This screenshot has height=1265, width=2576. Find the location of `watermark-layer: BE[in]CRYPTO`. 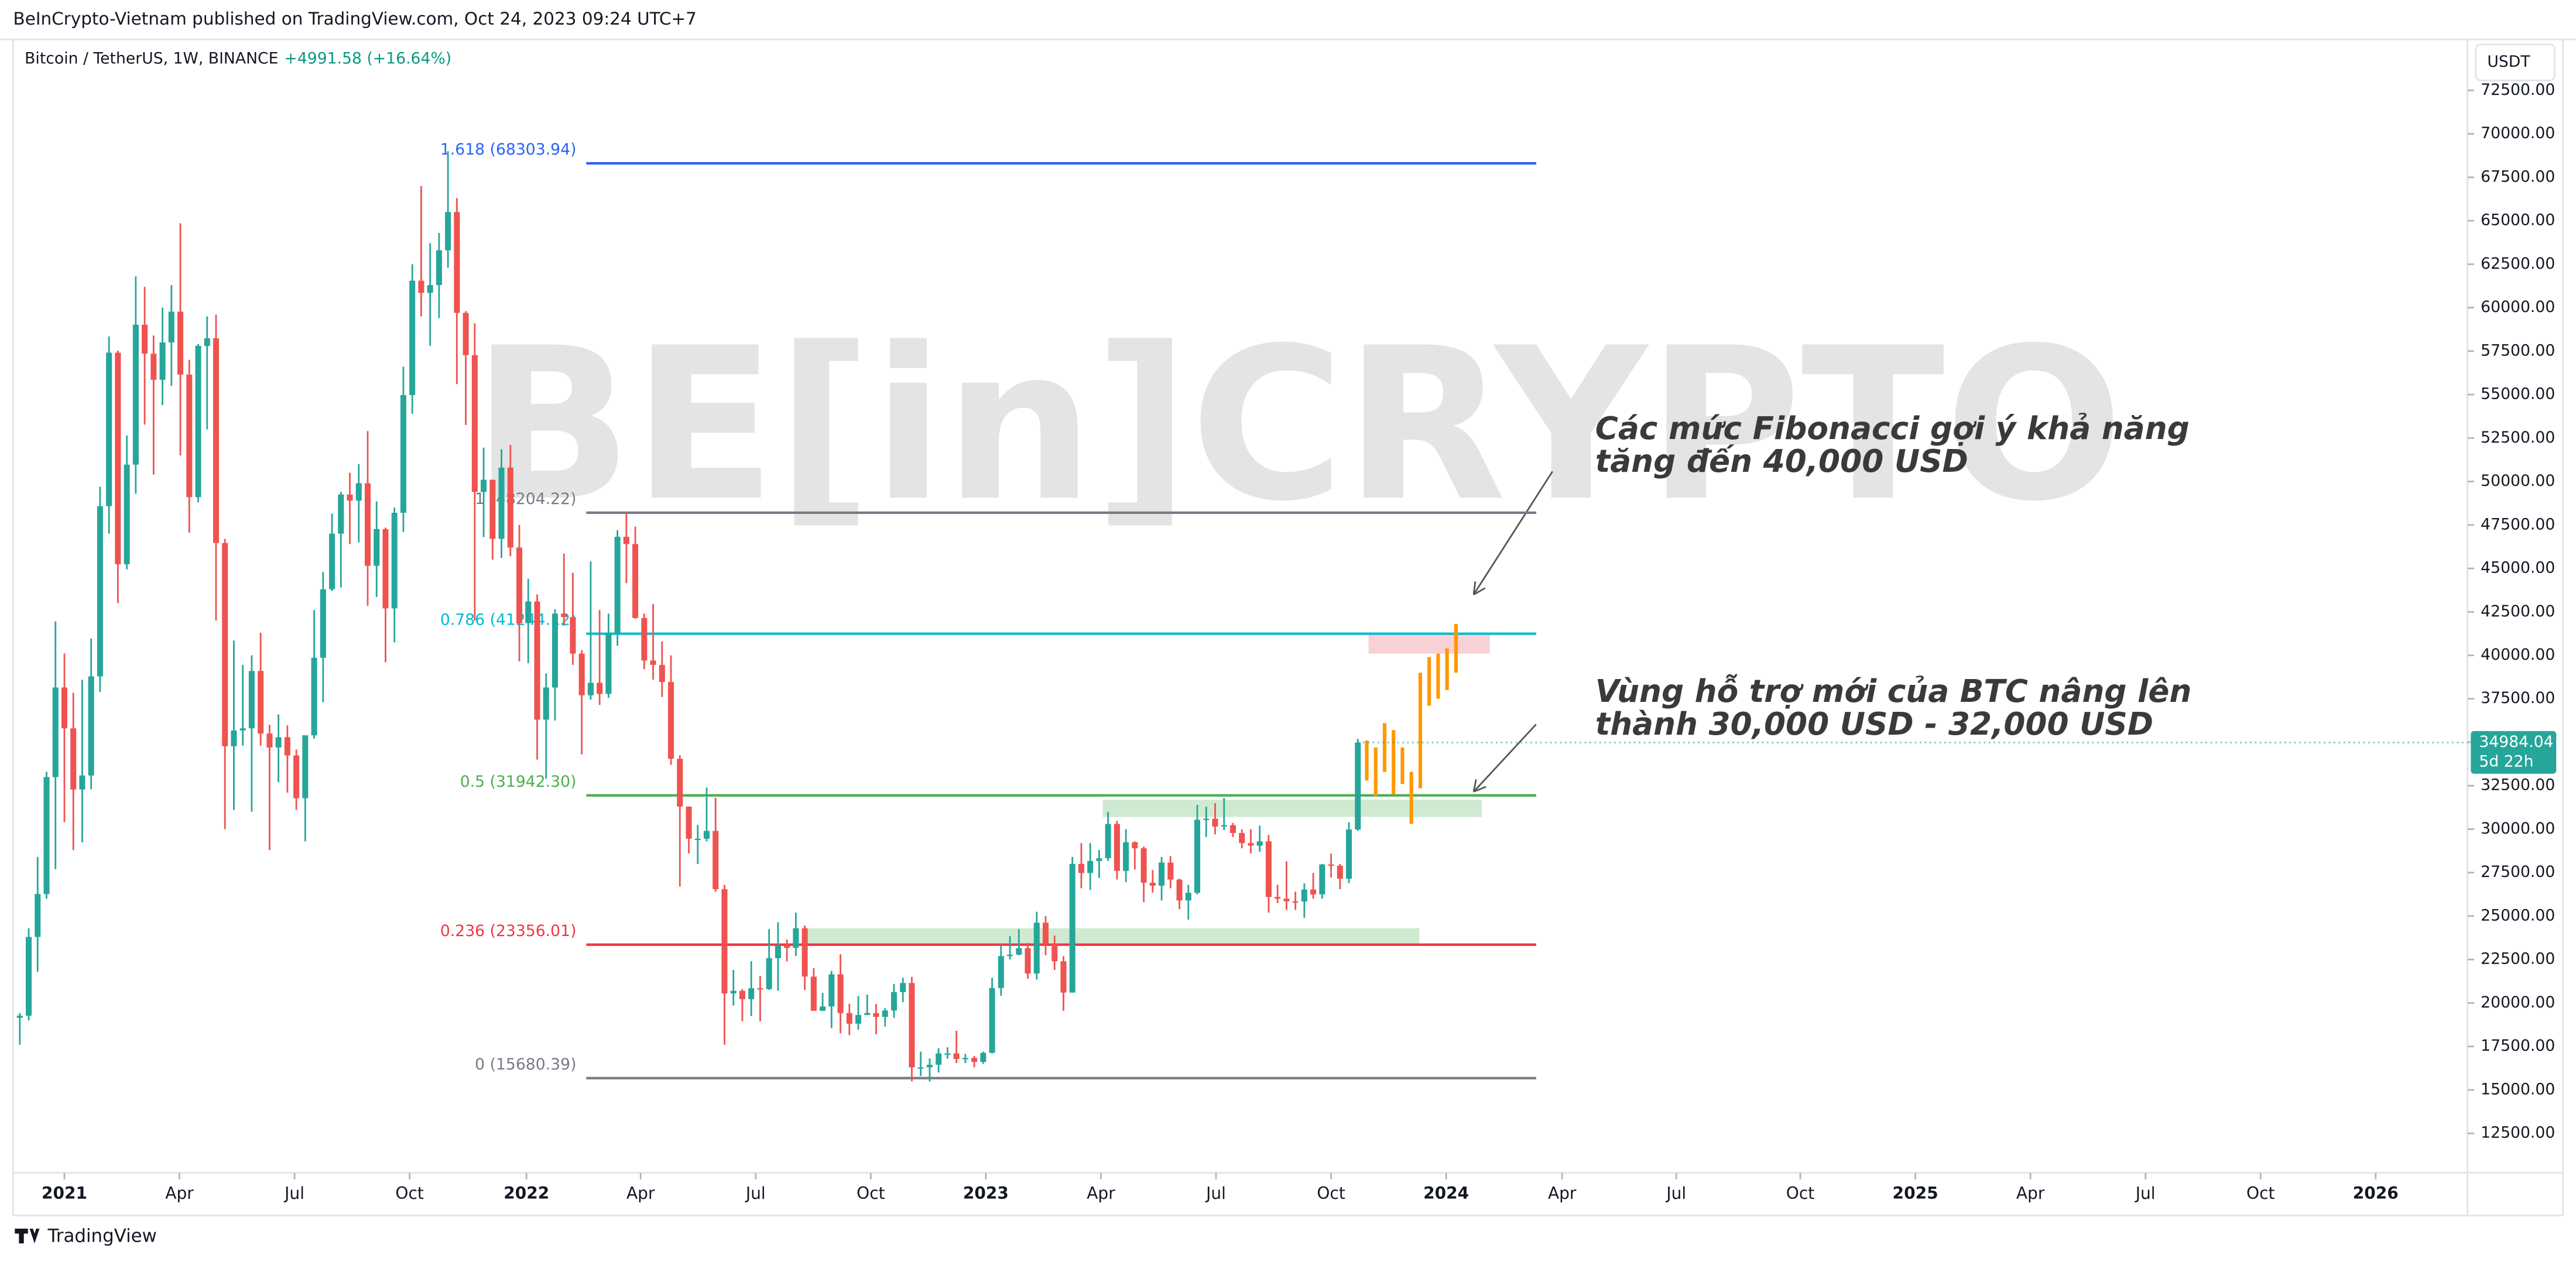

watermark-layer: BE[in]CRYPTO is located at coordinates (1297, 425).